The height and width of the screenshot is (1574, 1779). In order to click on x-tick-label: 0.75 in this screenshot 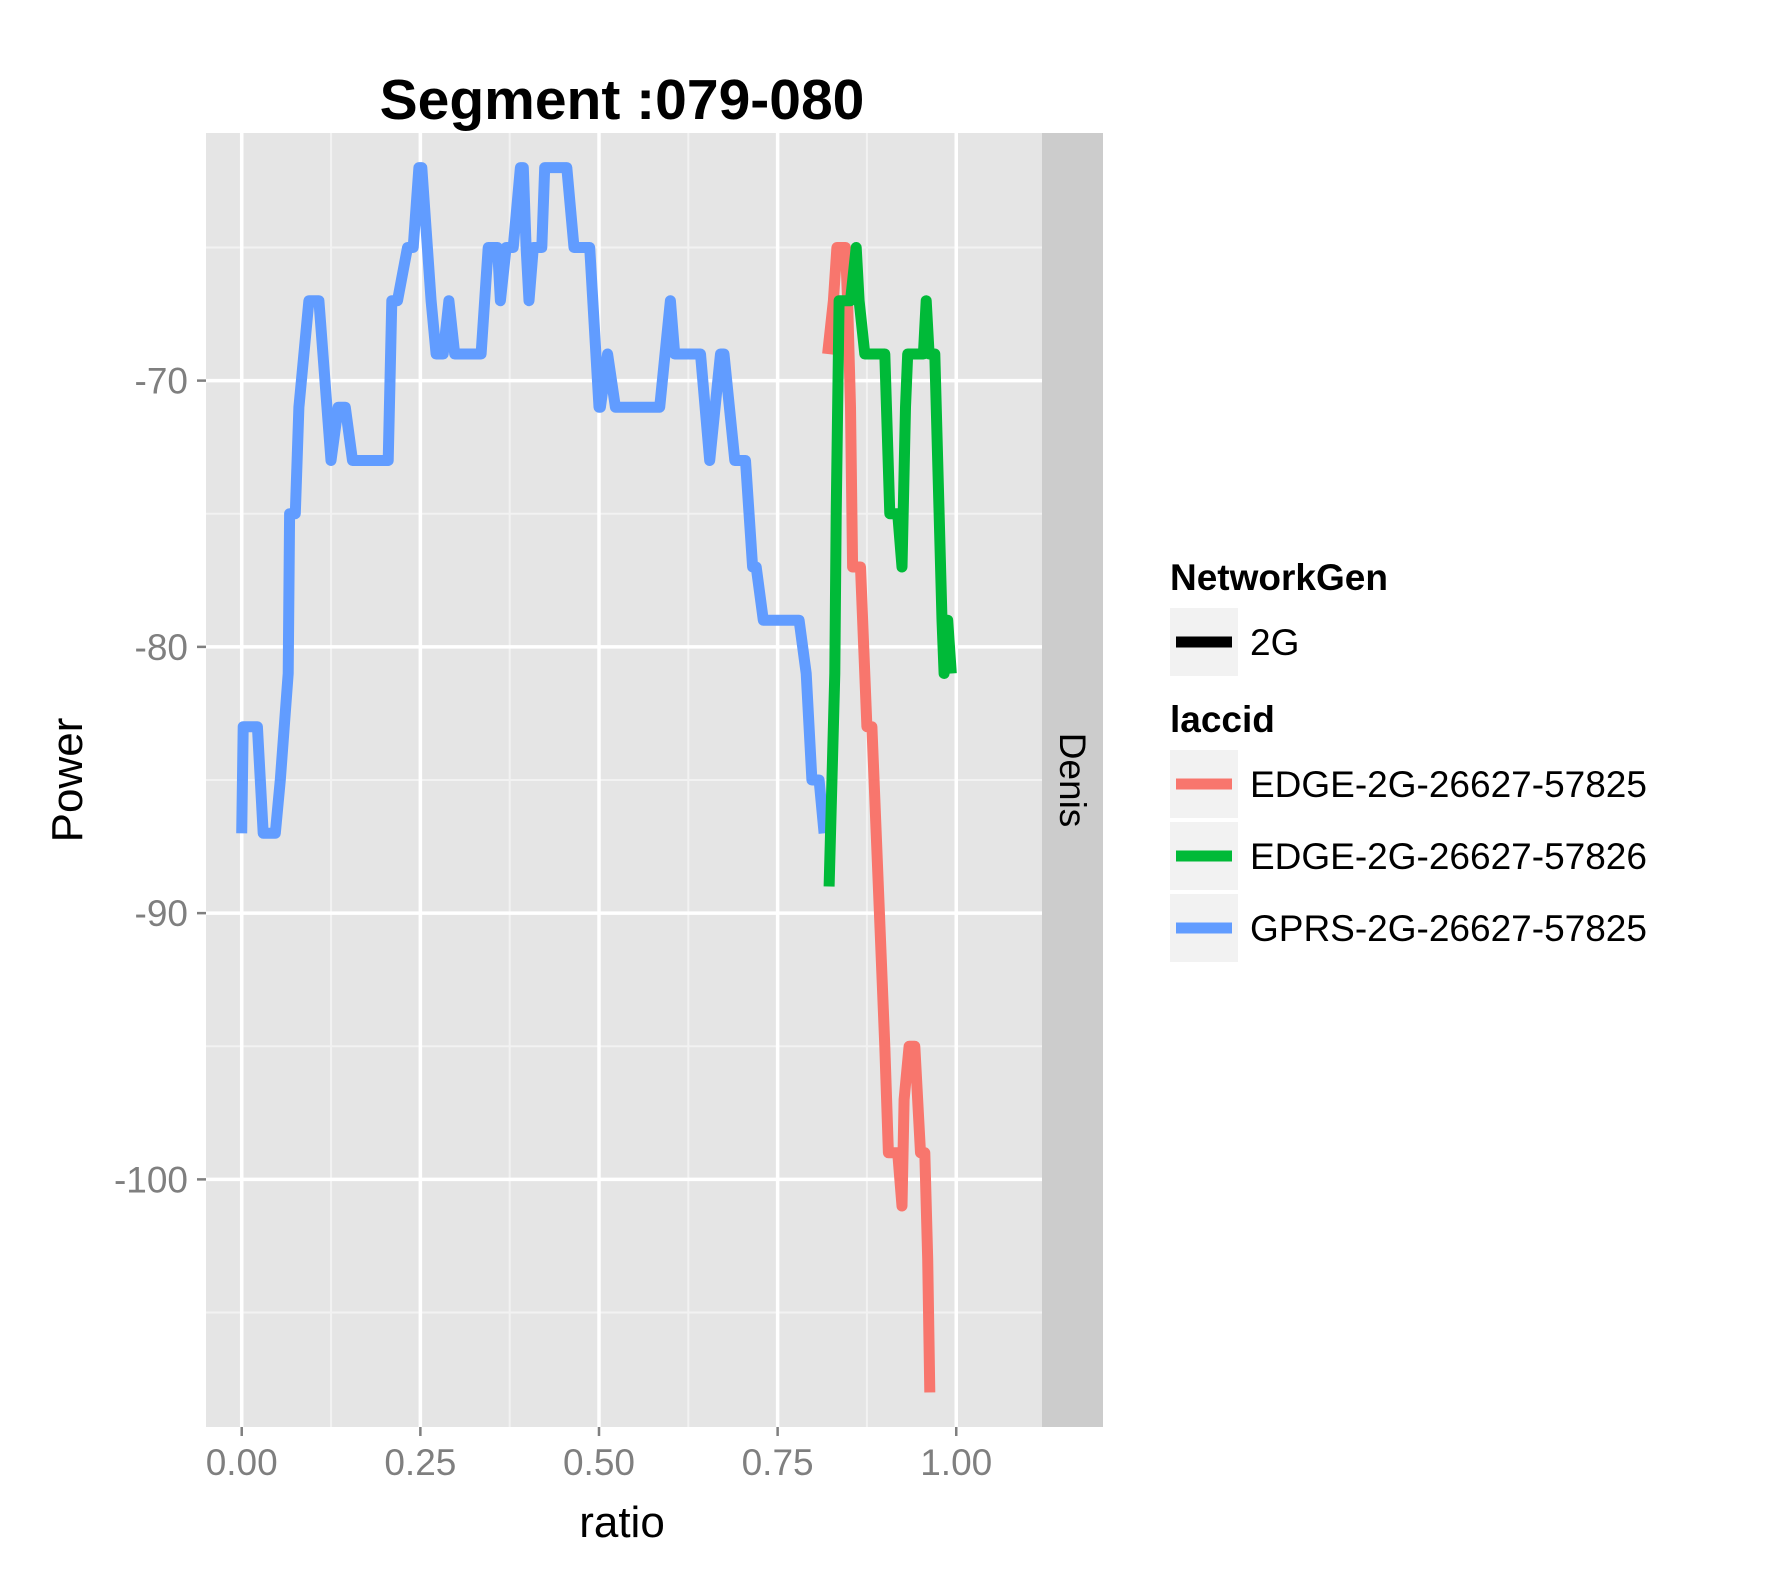, I will do `click(778, 1462)`.